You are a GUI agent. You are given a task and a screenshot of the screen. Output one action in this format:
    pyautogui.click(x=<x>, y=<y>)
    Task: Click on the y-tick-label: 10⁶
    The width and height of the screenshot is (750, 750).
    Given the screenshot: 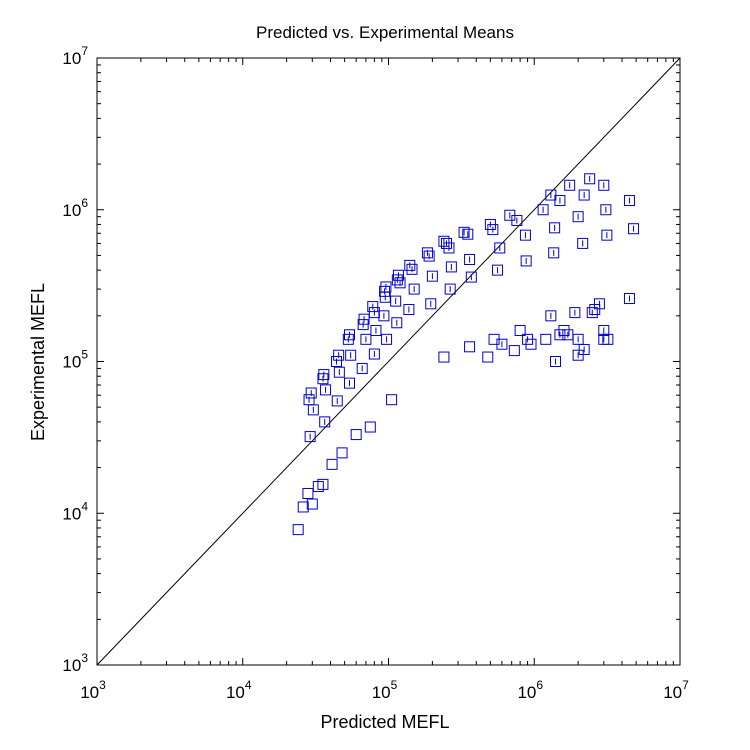 What is the action you would take?
    pyautogui.click(x=75, y=208)
    